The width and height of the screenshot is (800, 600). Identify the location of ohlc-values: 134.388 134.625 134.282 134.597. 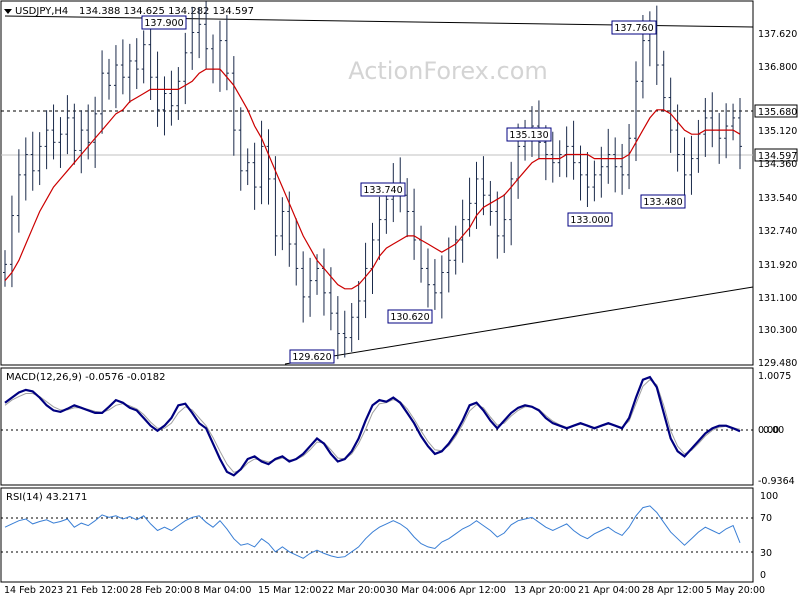
(166, 11).